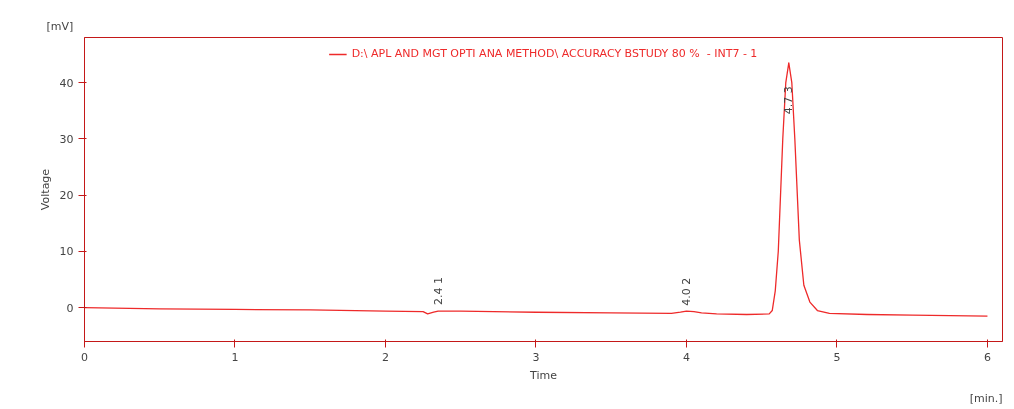 This screenshot has width=1014, height=409. I want to click on y-axis-title: Voltage, so click(45, 189).